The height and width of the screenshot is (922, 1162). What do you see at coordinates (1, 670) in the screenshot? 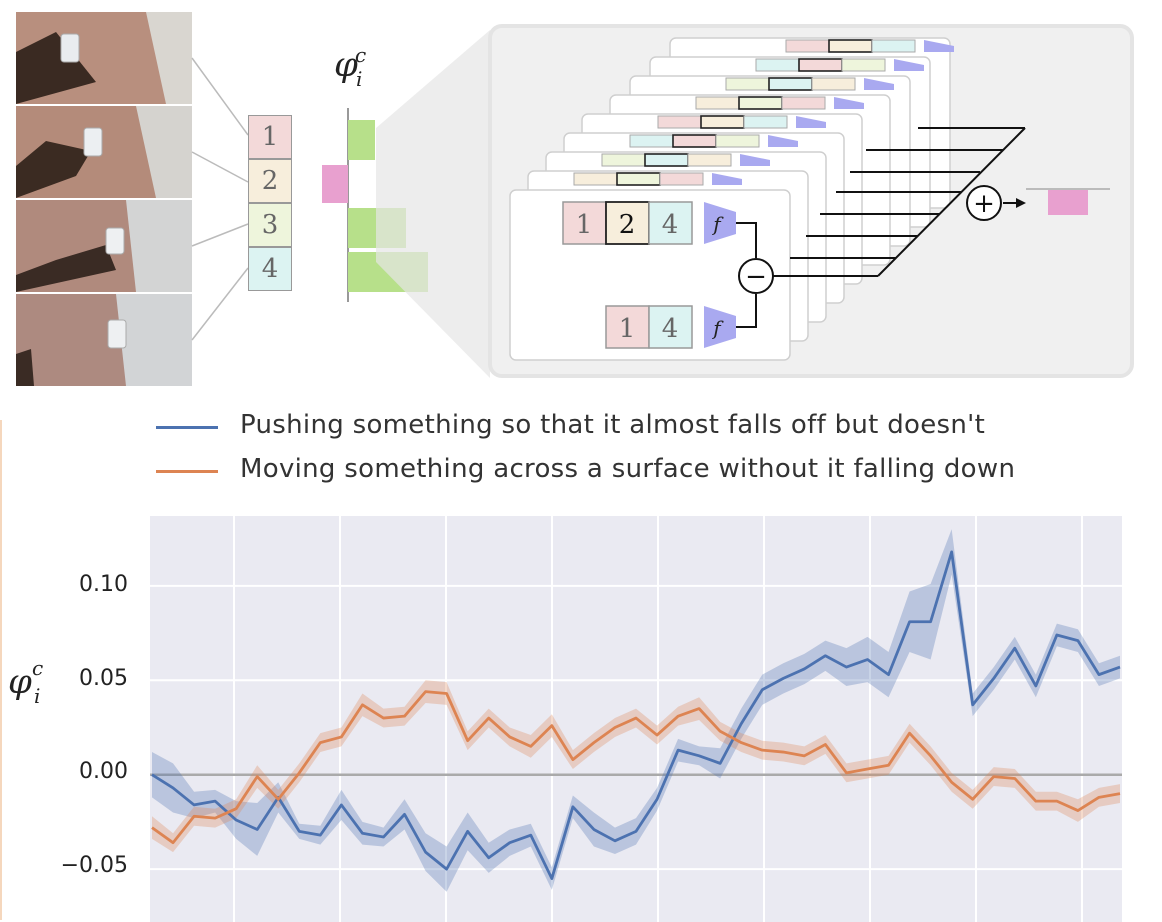
I see `left-accent` at bounding box center [1, 670].